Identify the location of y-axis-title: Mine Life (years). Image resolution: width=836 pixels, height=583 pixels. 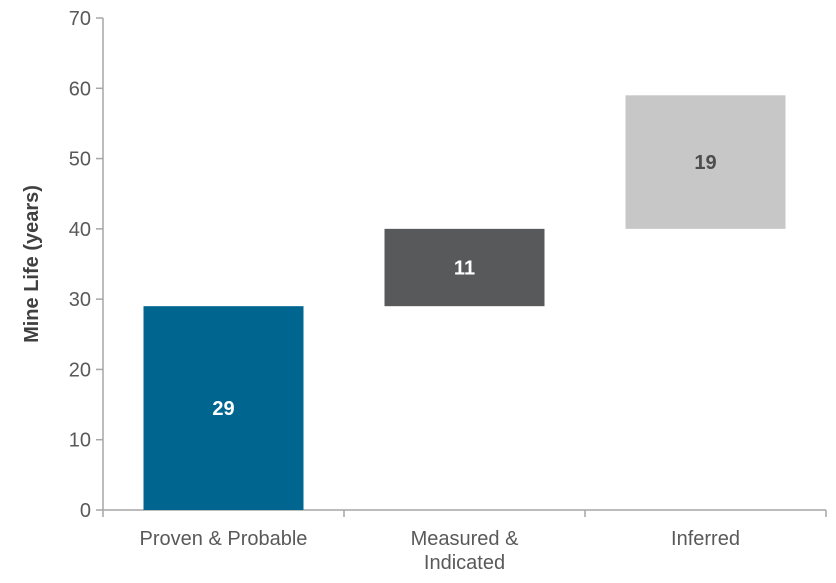
(32, 264).